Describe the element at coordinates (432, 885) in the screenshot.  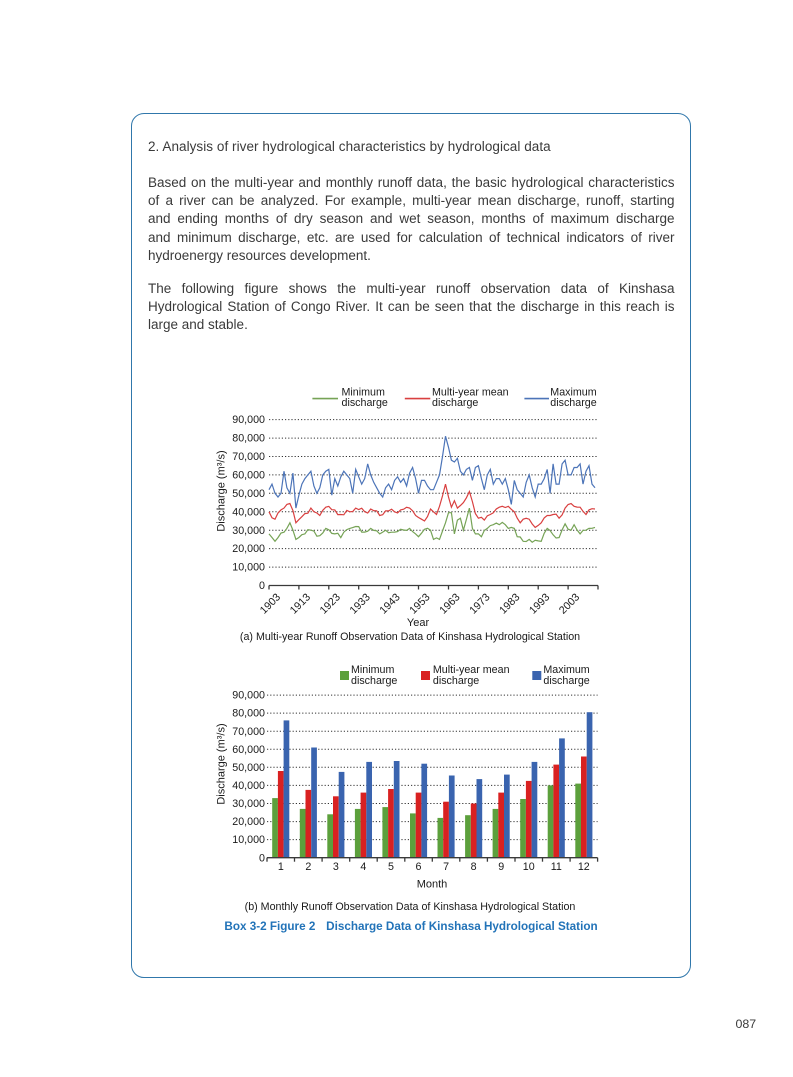
I see `svg-text: Month` at that location.